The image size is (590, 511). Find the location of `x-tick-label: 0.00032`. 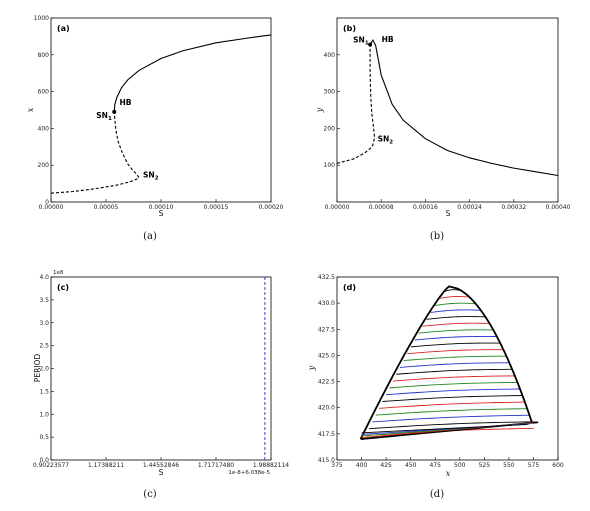

x-tick-label: 0.00032 is located at coordinates (513, 207).